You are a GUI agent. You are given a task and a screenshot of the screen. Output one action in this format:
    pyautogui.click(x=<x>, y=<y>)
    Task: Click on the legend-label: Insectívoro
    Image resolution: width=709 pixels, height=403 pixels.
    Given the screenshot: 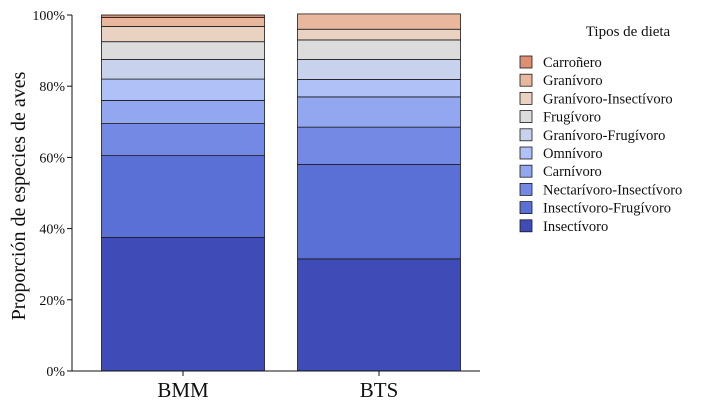 What is the action you would take?
    pyautogui.click(x=575, y=227)
    